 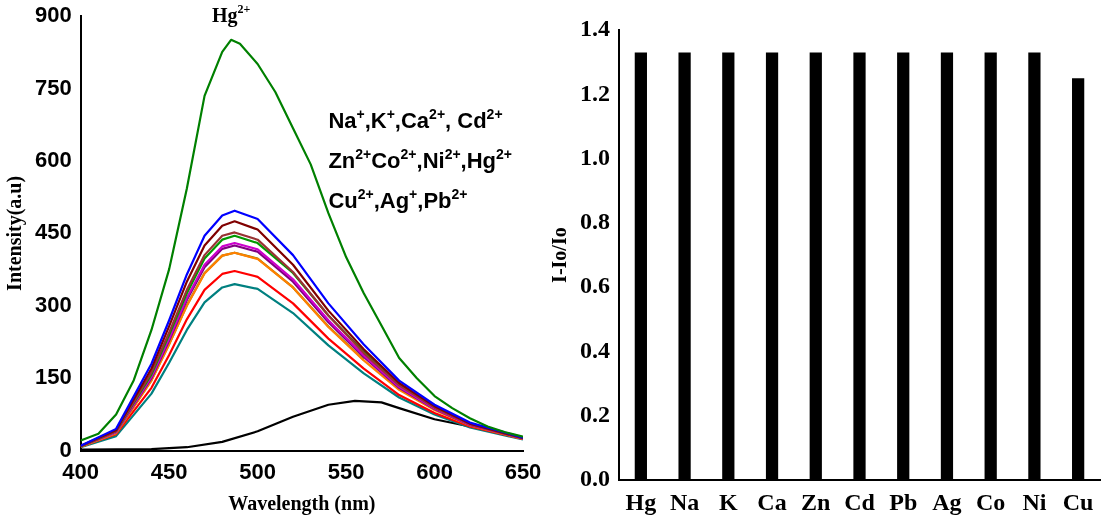 What do you see at coordinates (595, 156) in the screenshot?
I see `y-tick-label: 1.0` at bounding box center [595, 156].